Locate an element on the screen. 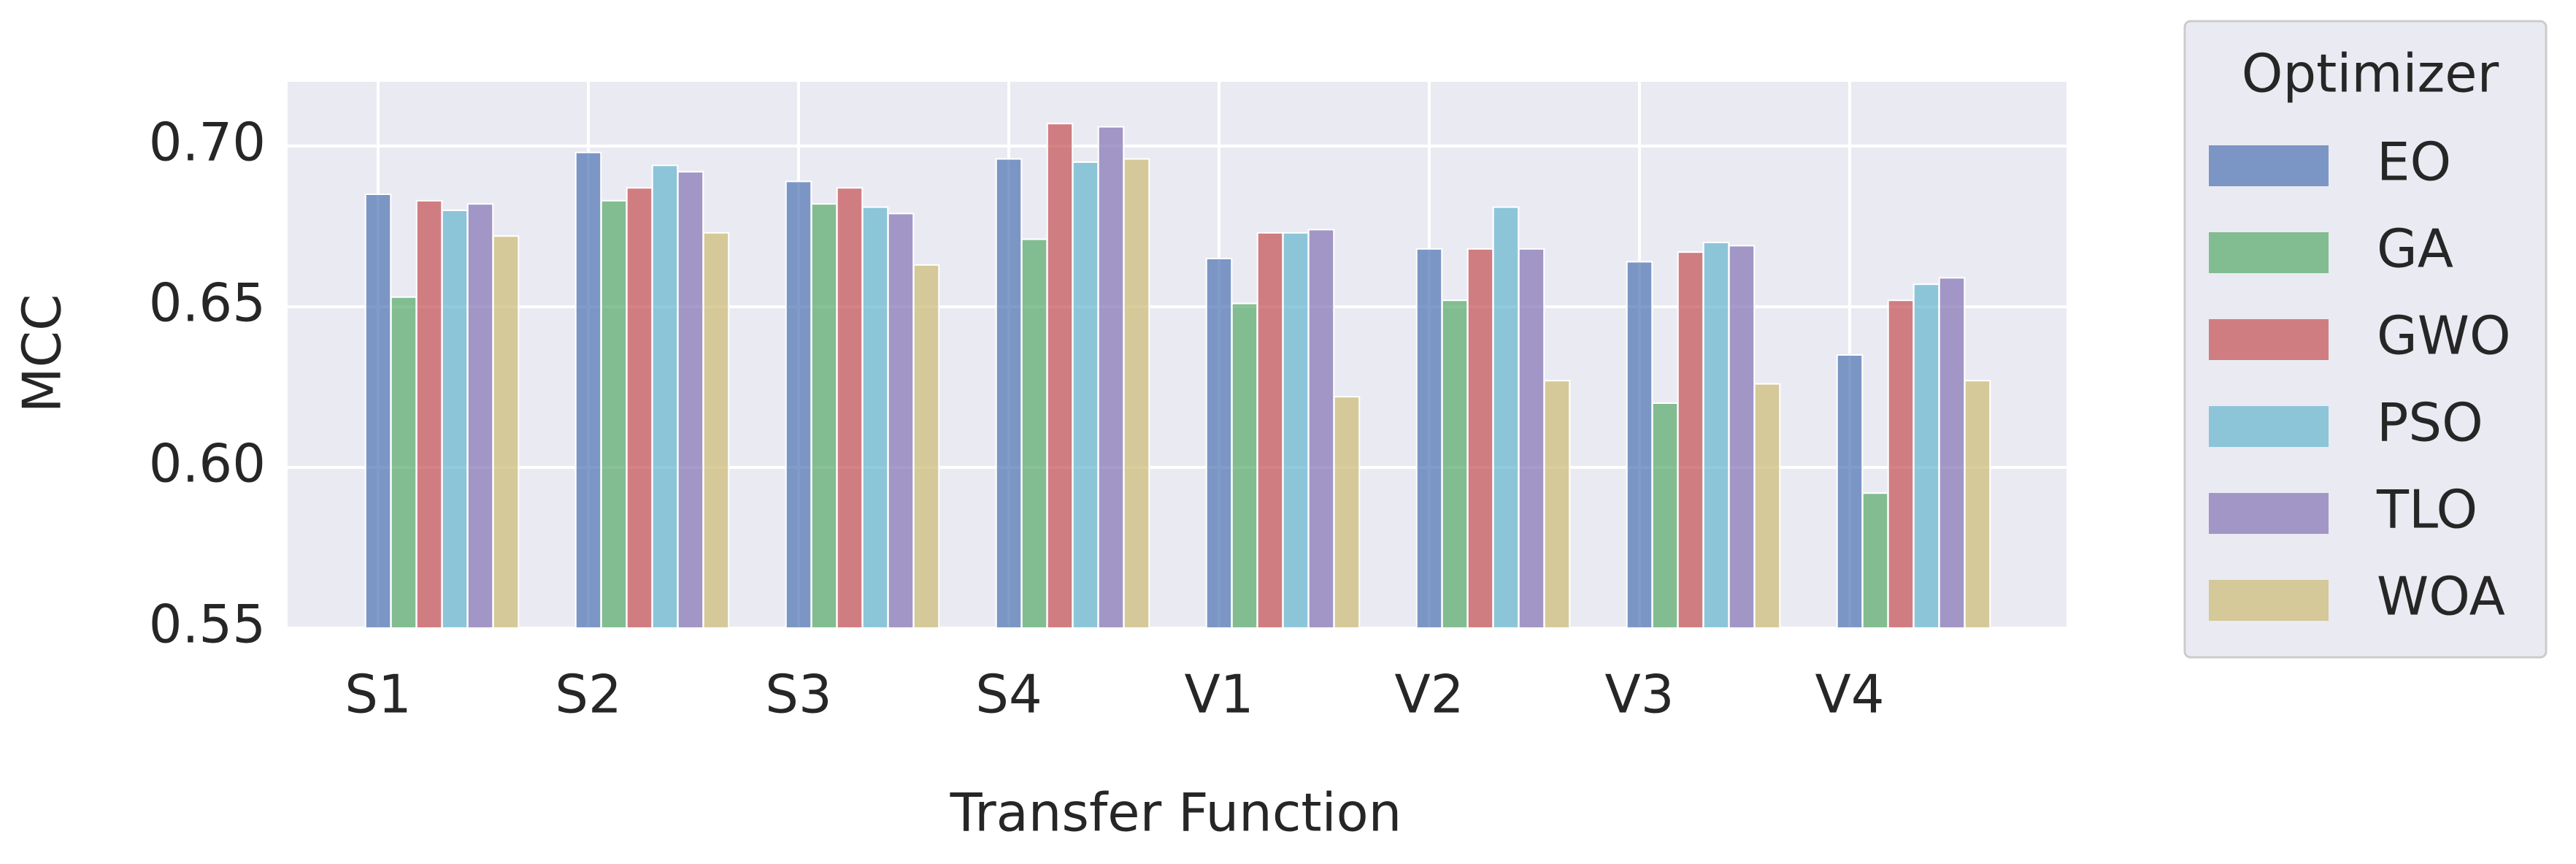 Image resolution: width=2576 pixels, height=864 pixels. x-tick-label: V4 is located at coordinates (1849, 694).